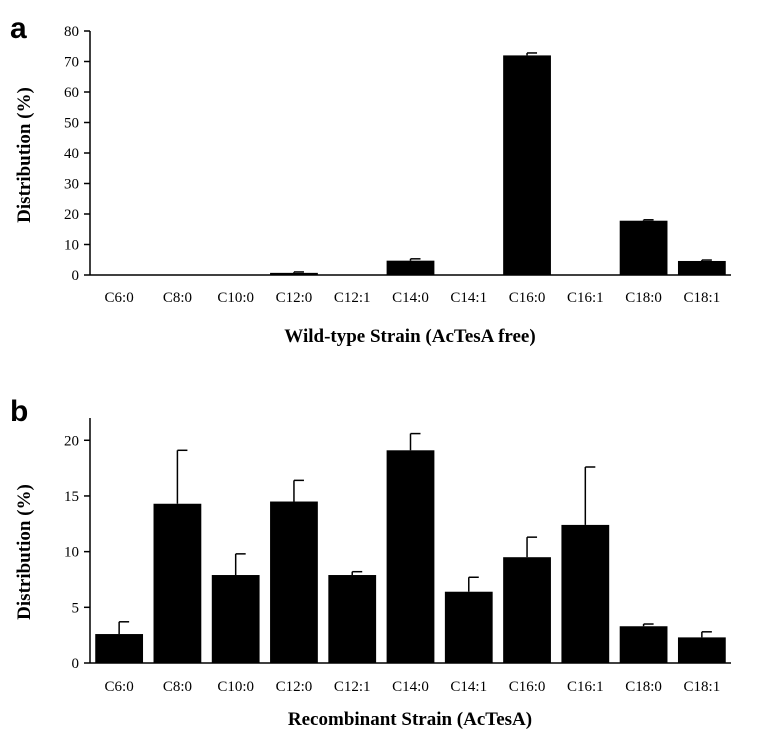  Describe the element at coordinates (177, 298) in the screenshot. I see `panel-a-x-tick-label: C8:0` at that location.